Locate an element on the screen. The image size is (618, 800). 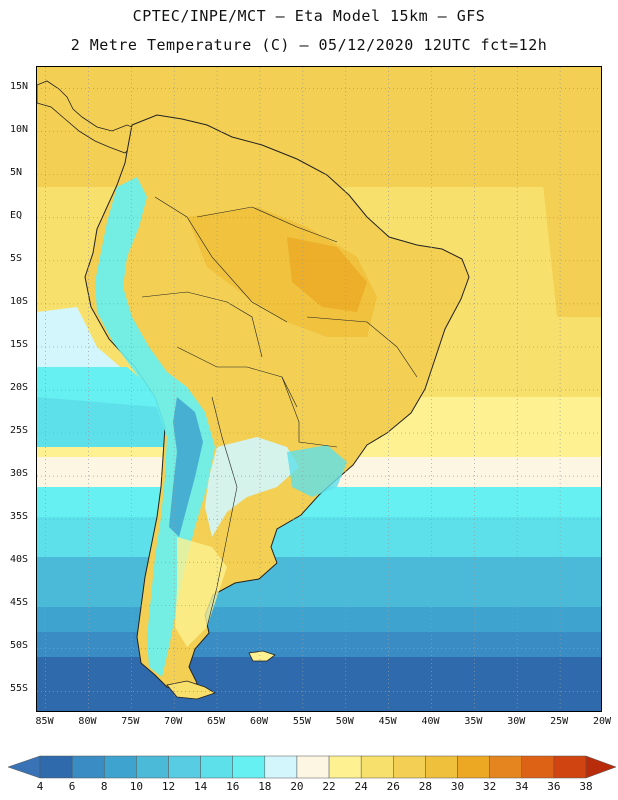
colorbar-label: 12 is located at coordinates (168, 786).